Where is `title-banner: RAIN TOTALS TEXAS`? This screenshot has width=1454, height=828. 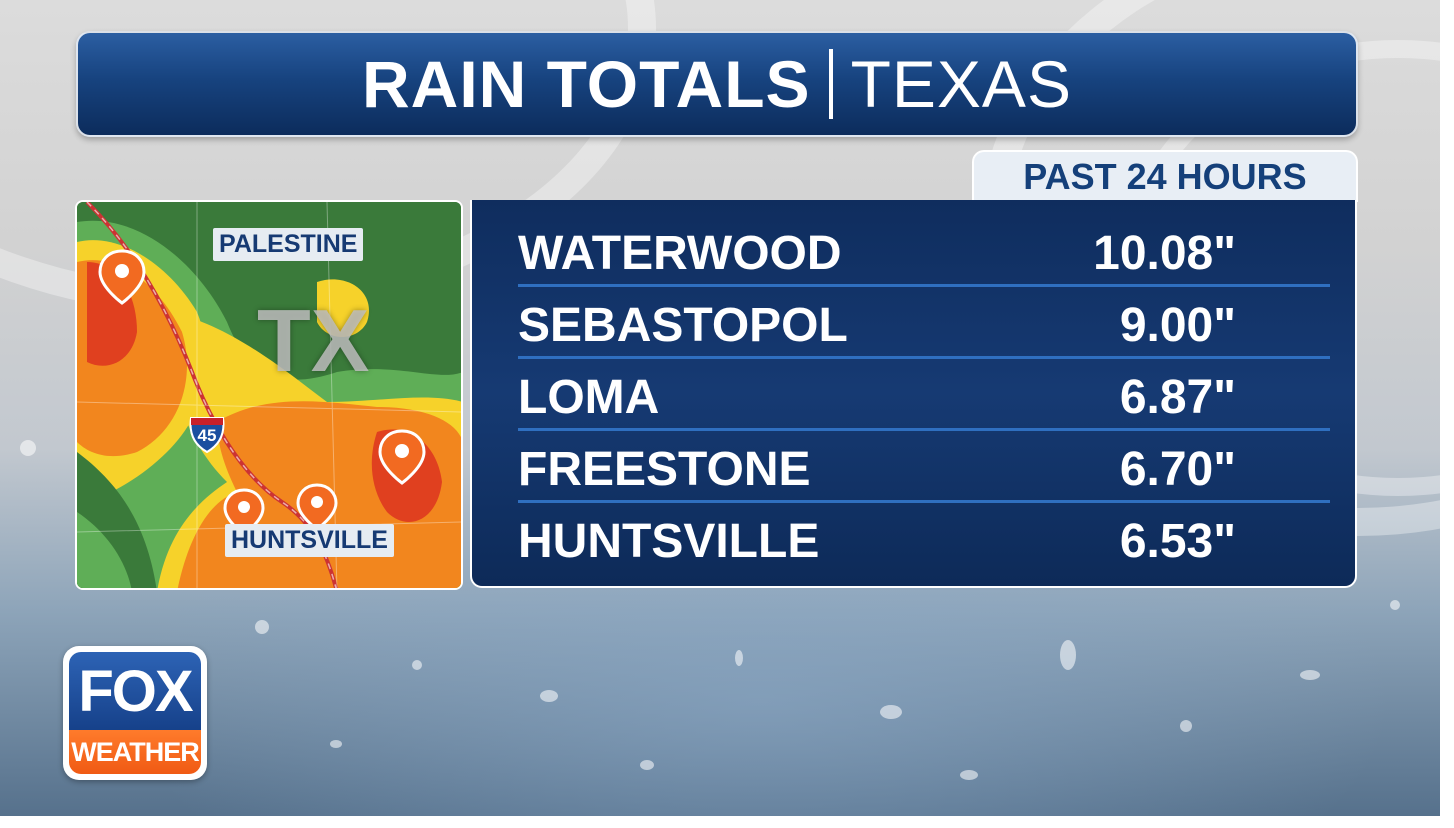
title-banner: RAIN TOTALS TEXAS is located at coordinates (717, 84).